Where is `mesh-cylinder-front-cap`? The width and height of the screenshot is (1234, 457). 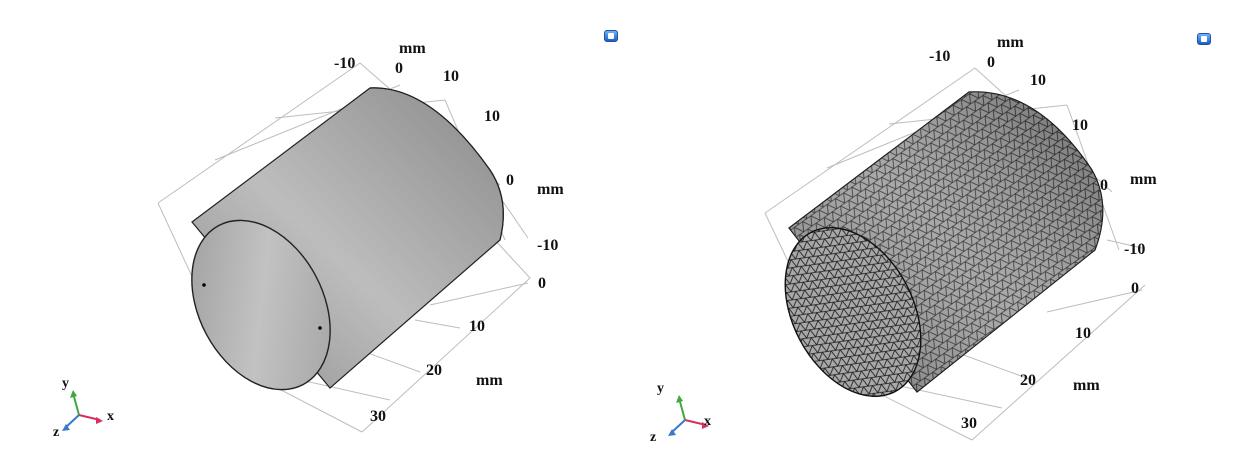
mesh-cylinder-front-cap is located at coordinates (853, 312).